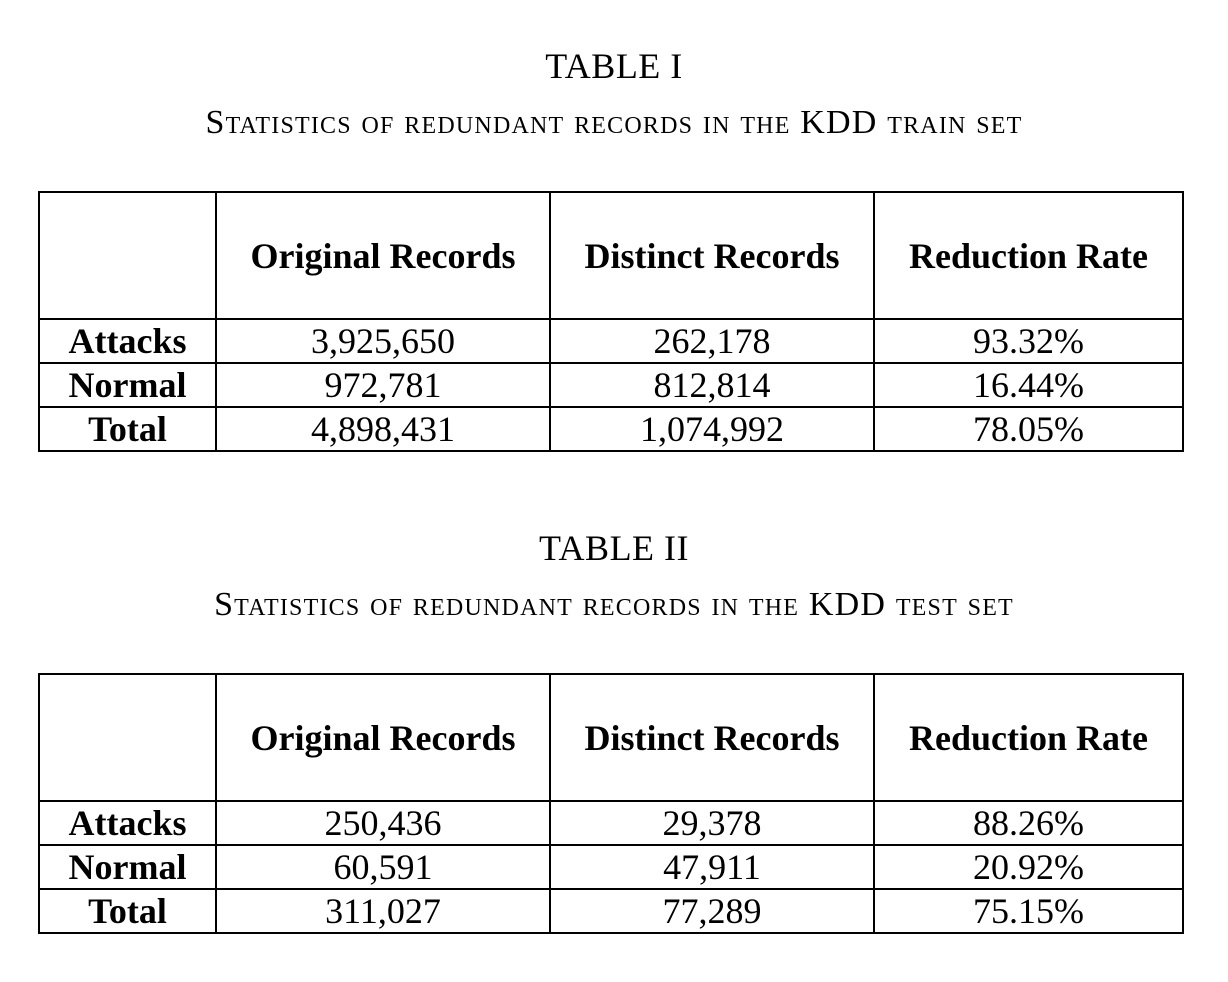 This screenshot has width=1228, height=982. I want to click on table-row: Attacks 3,925,650 262,178 93.32%, so click(611, 341).